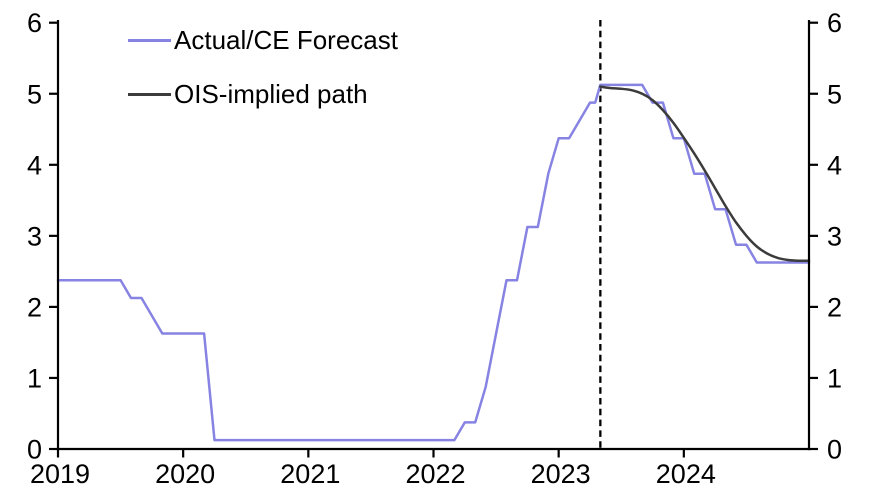 Image resolution: width=871 pixels, height=496 pixels. What do you see at coordinates (149, 40) in the screenshot?
I see `legend-line-sample-actual` at bounding box center [149, 40].